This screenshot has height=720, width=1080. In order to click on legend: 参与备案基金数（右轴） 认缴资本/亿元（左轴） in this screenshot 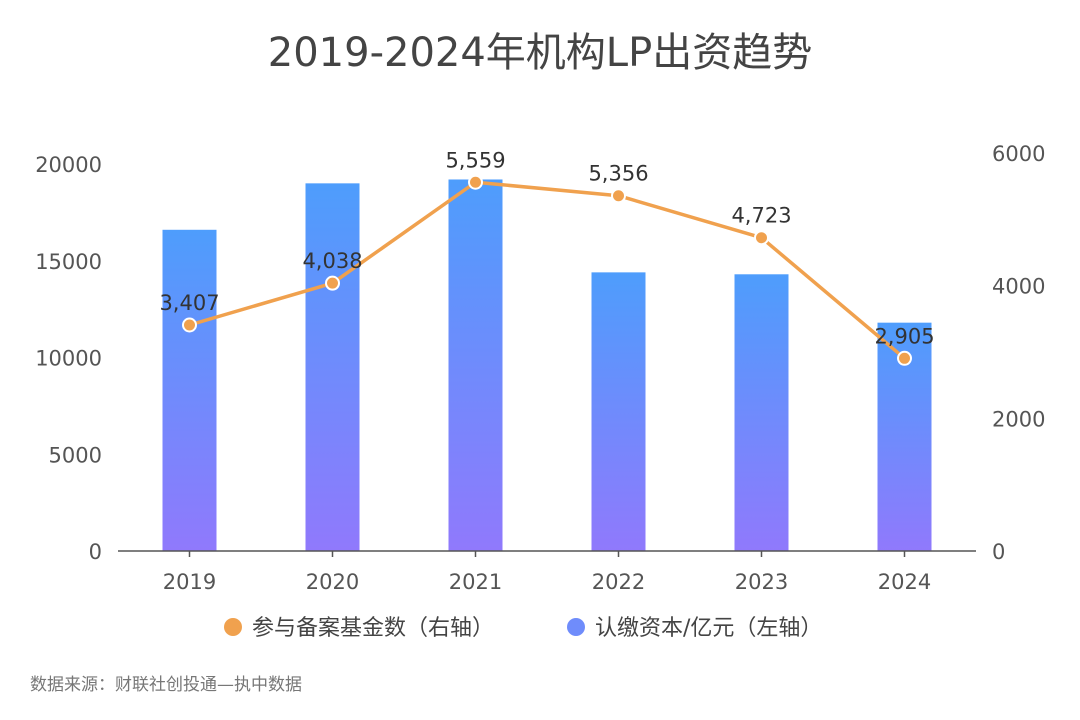, I will do `click(523, 628)`.